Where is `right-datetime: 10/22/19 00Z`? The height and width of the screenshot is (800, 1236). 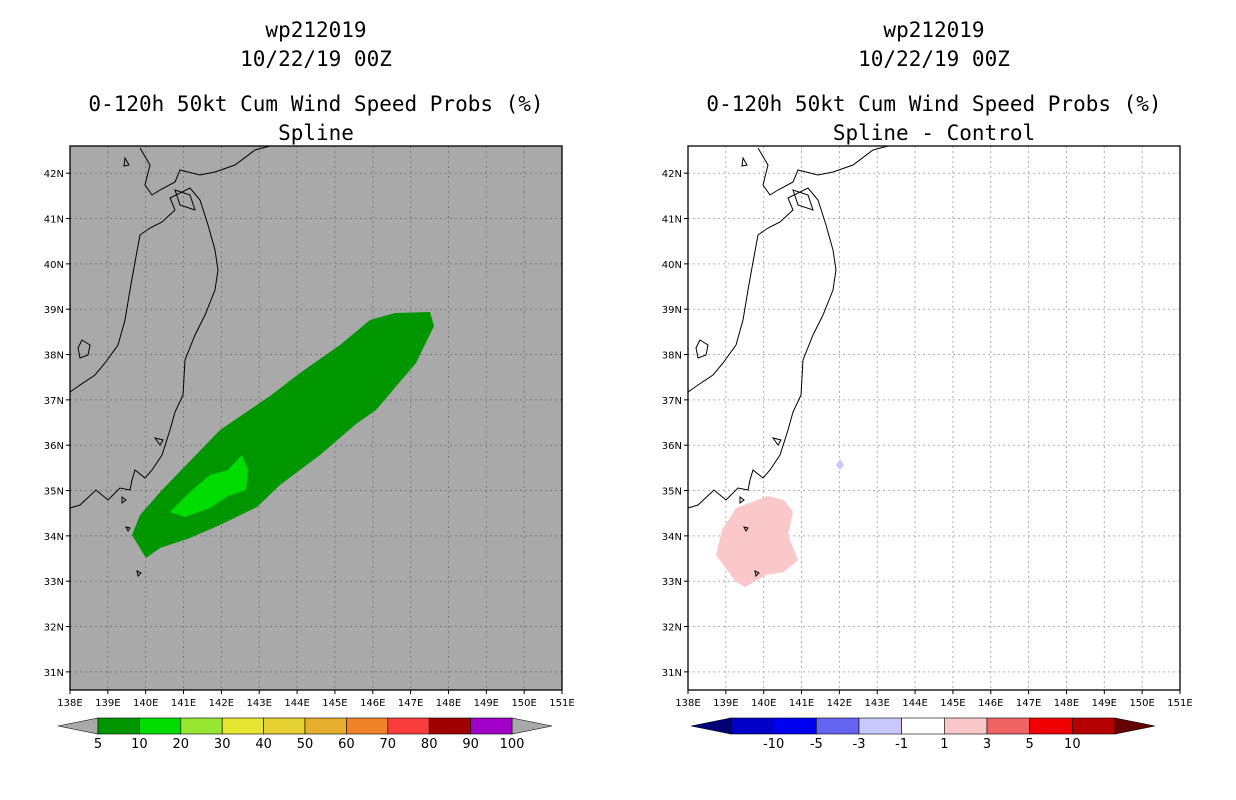 right-datetime: 10/22/19 00Z is located at coordinates (934, 59).